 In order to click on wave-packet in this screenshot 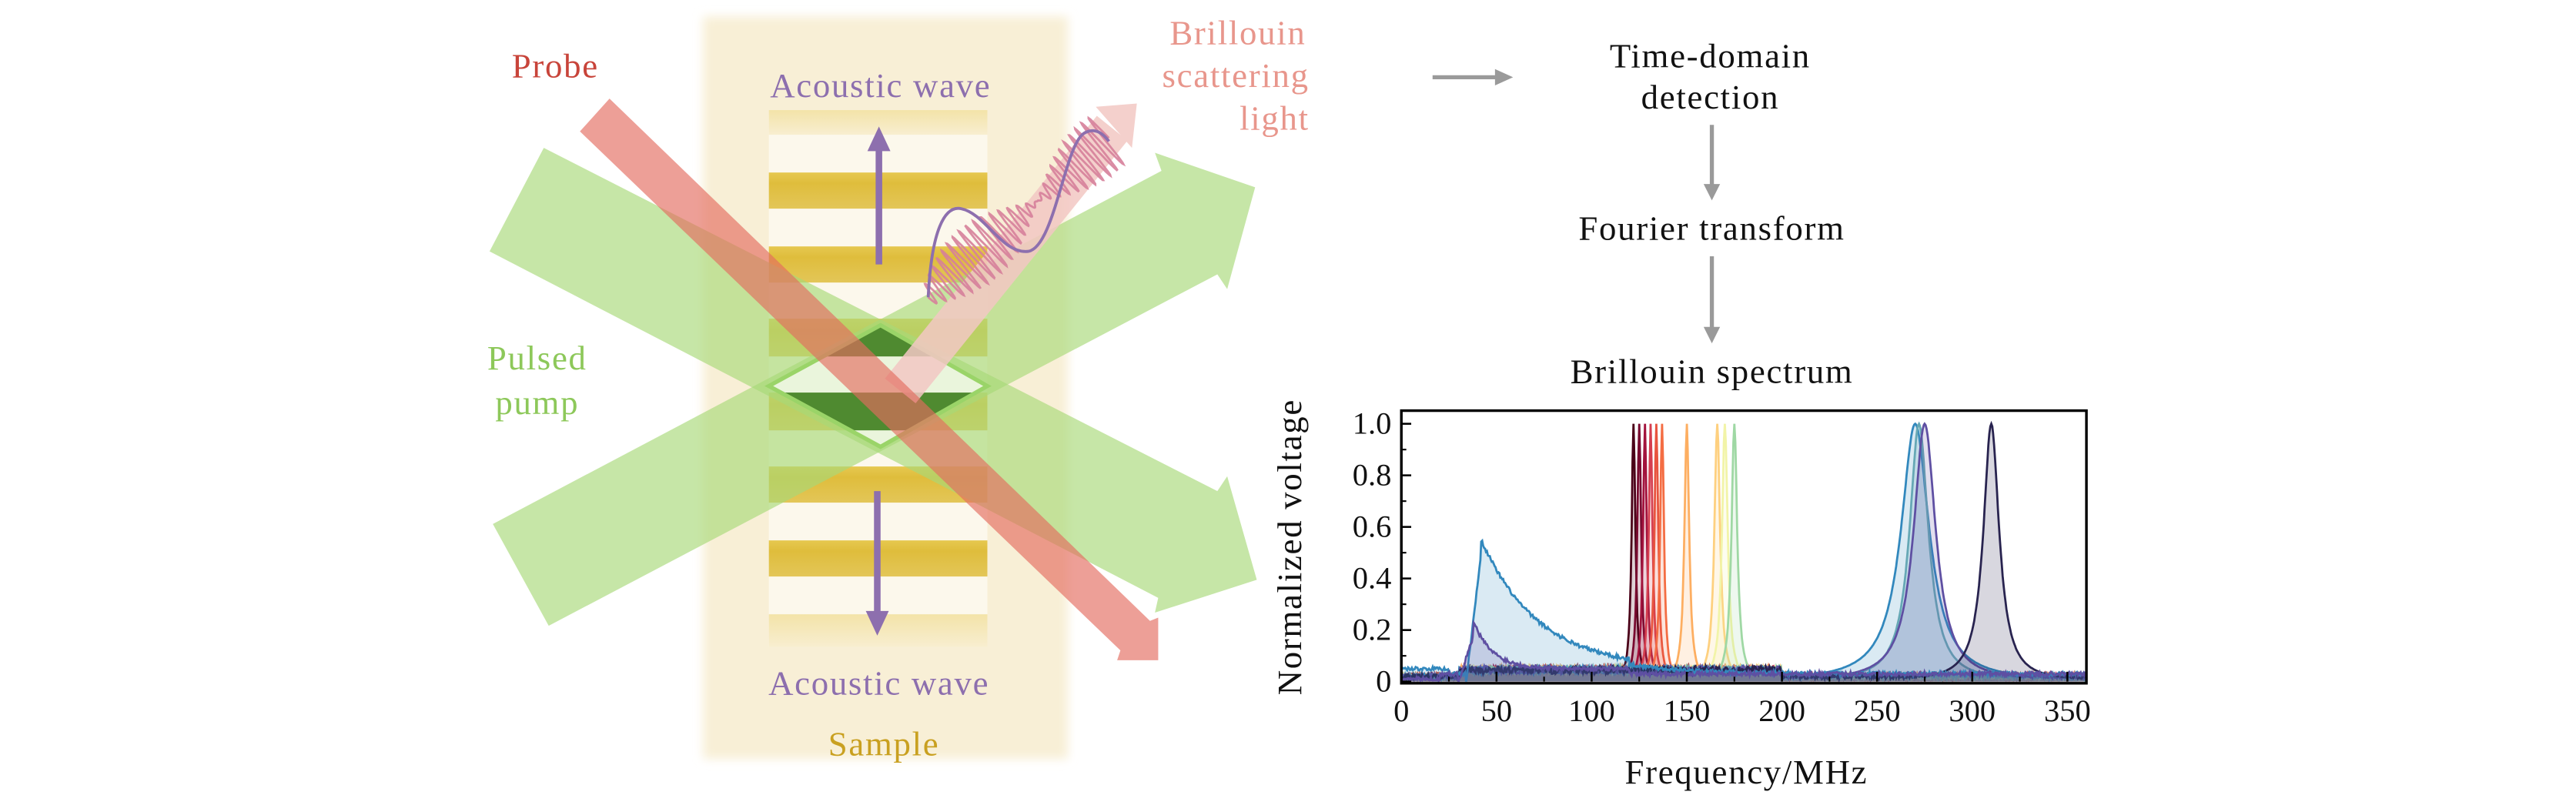, I will do `click(1025, 210)`.